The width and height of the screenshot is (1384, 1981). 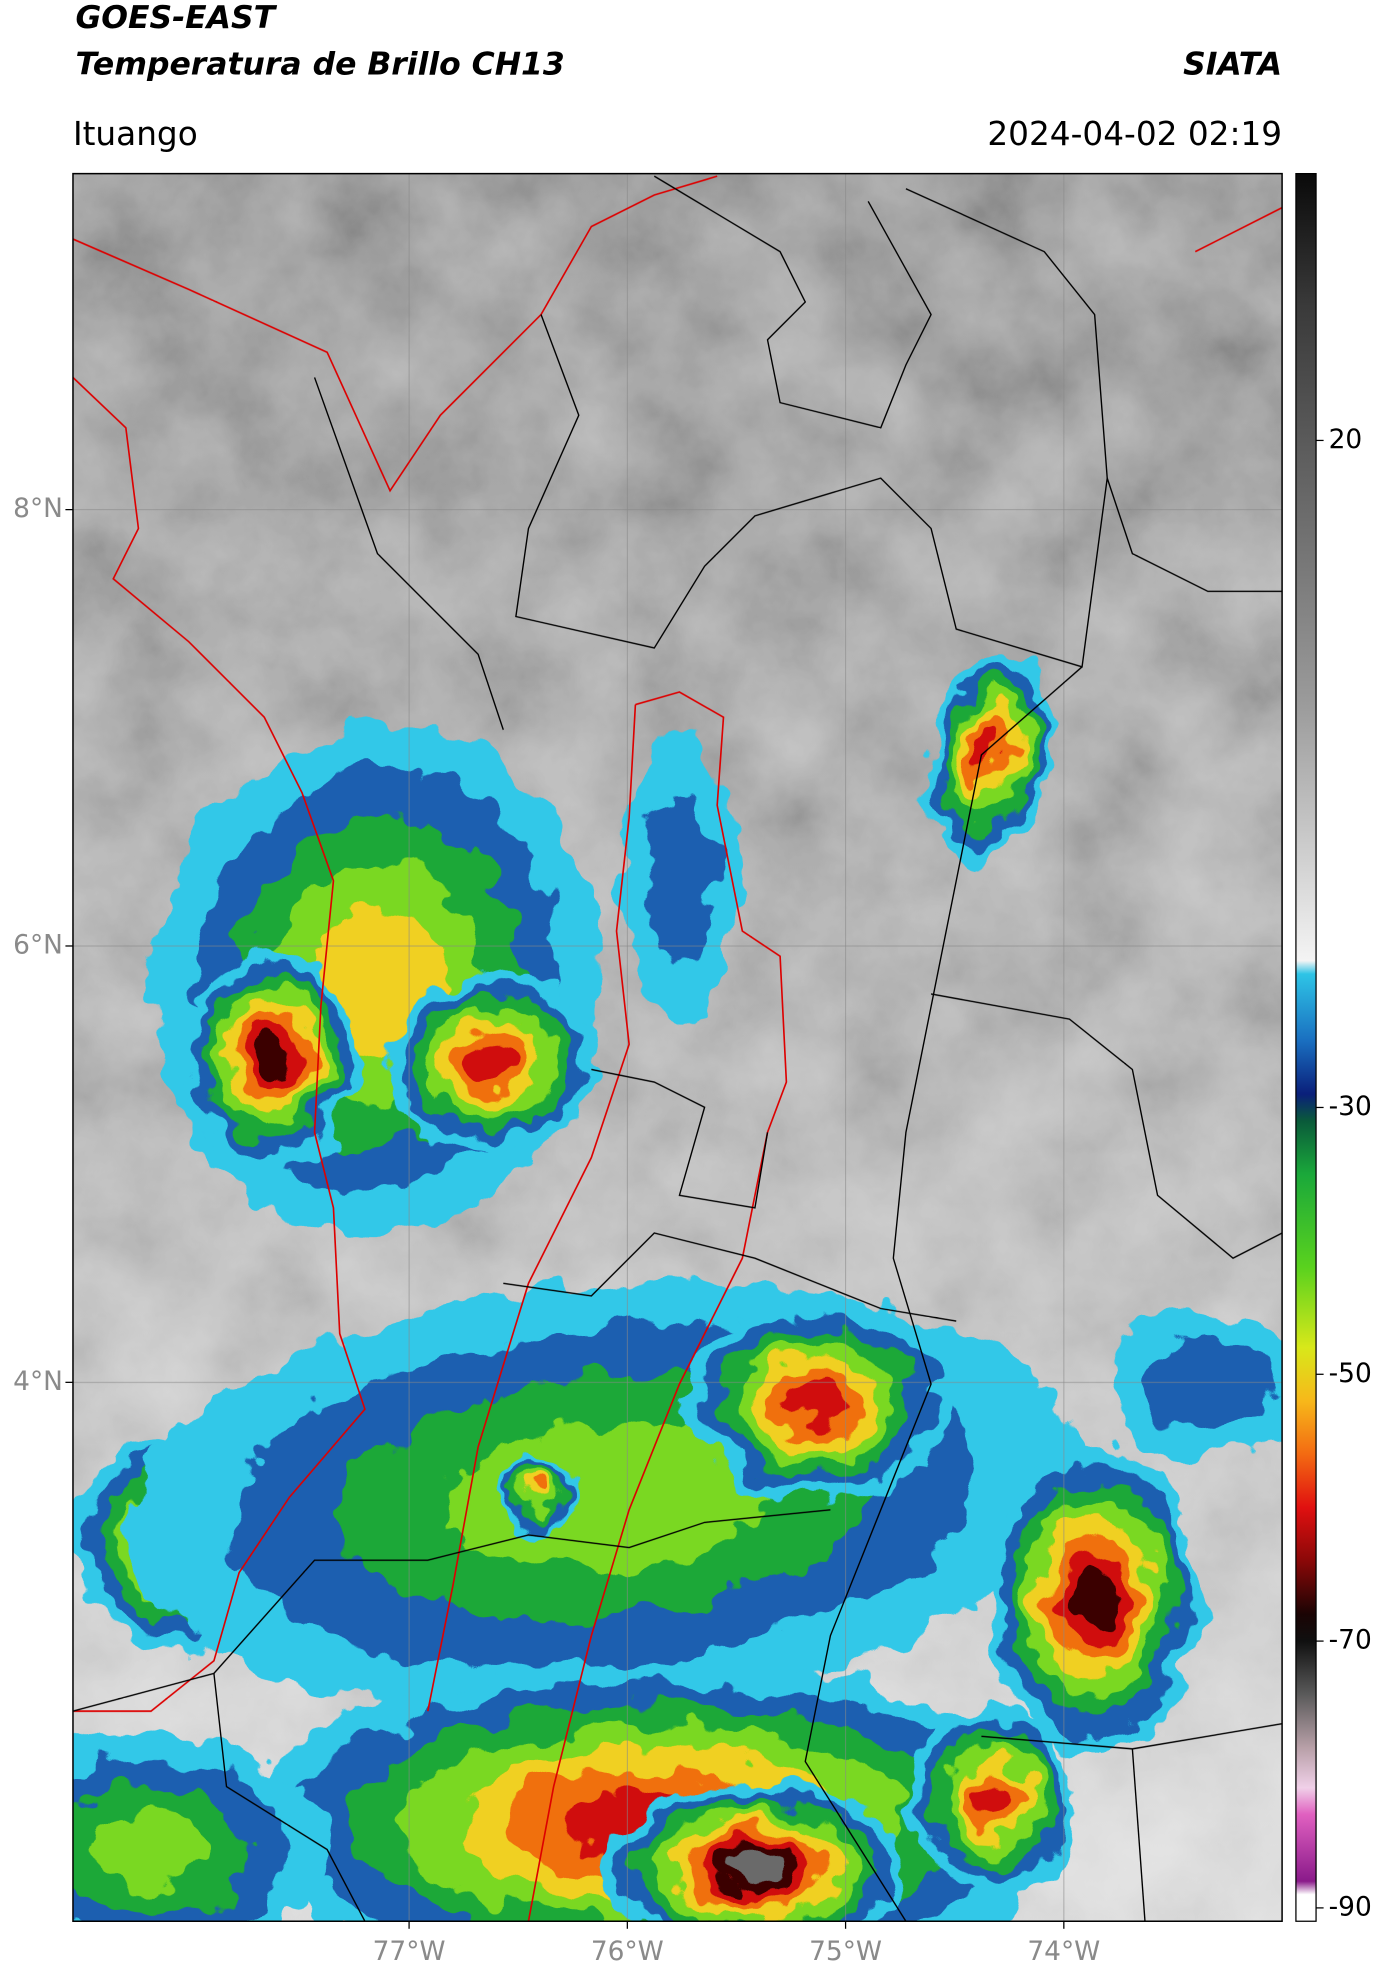 What do you see at coordinates (38, 1381) in the screenshot?
I see `y-tick-label: 4°N` at bounding box center [38, 1381].